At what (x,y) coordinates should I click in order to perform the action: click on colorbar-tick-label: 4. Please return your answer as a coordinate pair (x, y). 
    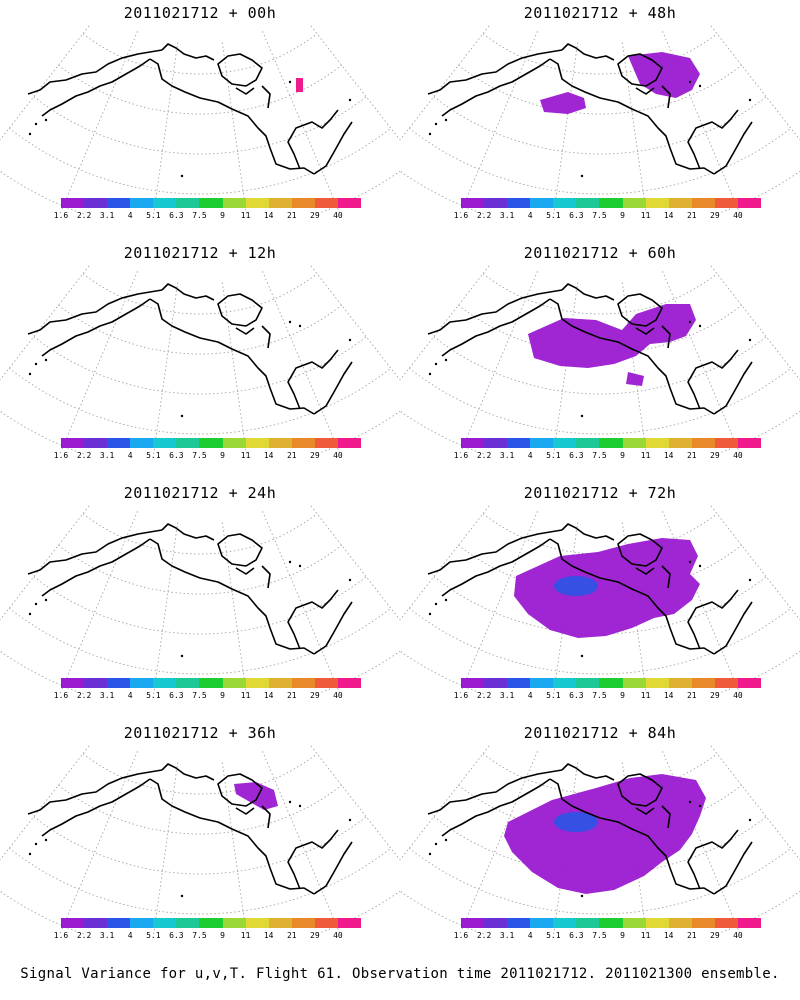
    Looking at the image, I should click on (130, 215).